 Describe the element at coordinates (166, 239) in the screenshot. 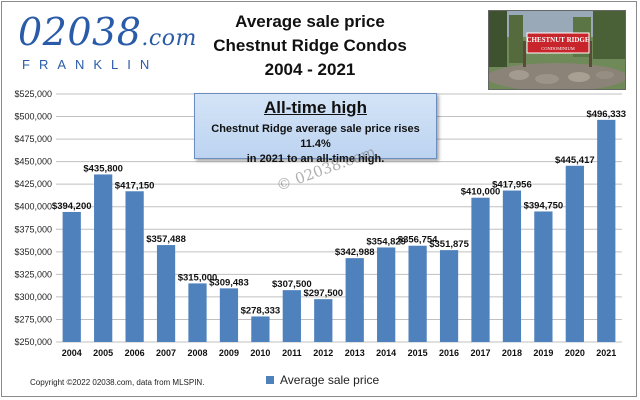

I see `data-label-2007: $357,488` at that location.